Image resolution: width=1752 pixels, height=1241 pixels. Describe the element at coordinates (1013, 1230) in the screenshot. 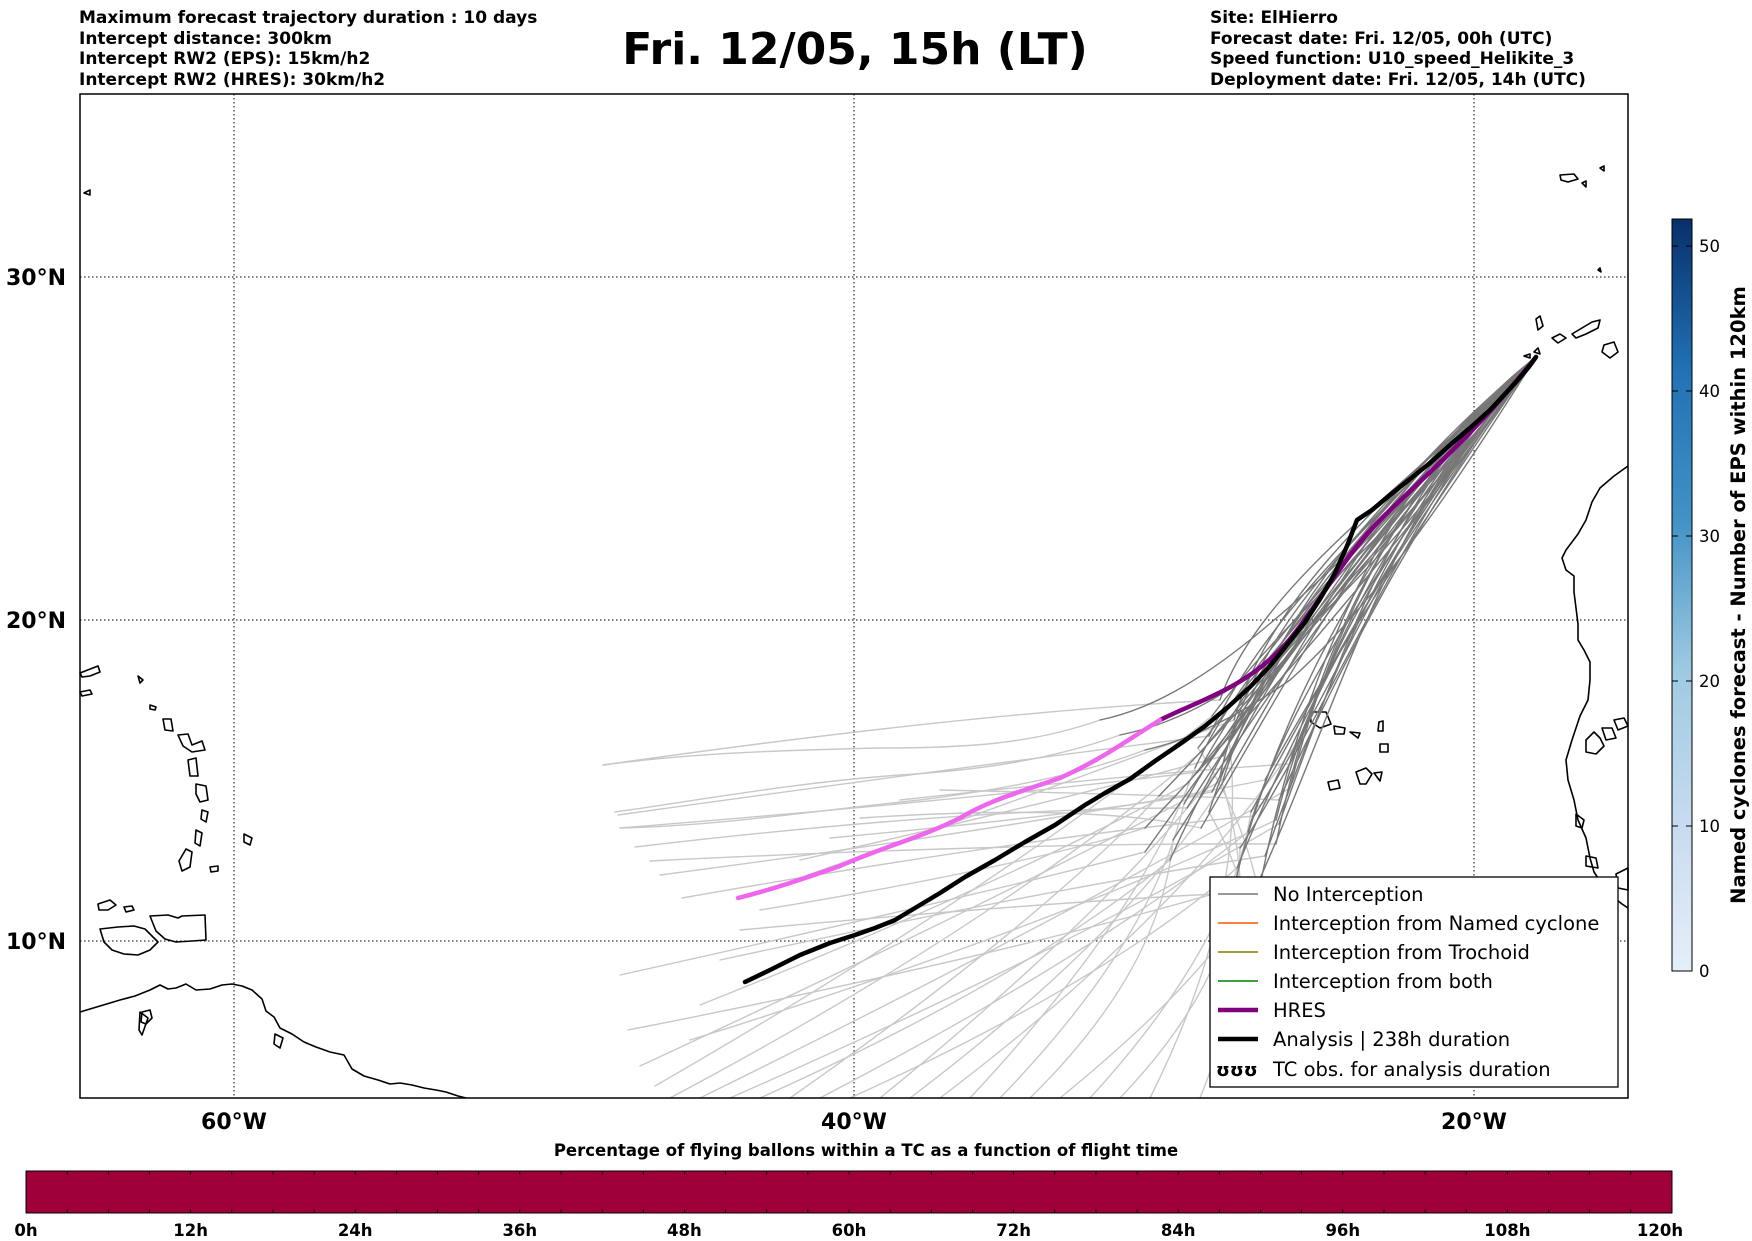

I see `colorbar-bottom-tick: 72h` at that location.